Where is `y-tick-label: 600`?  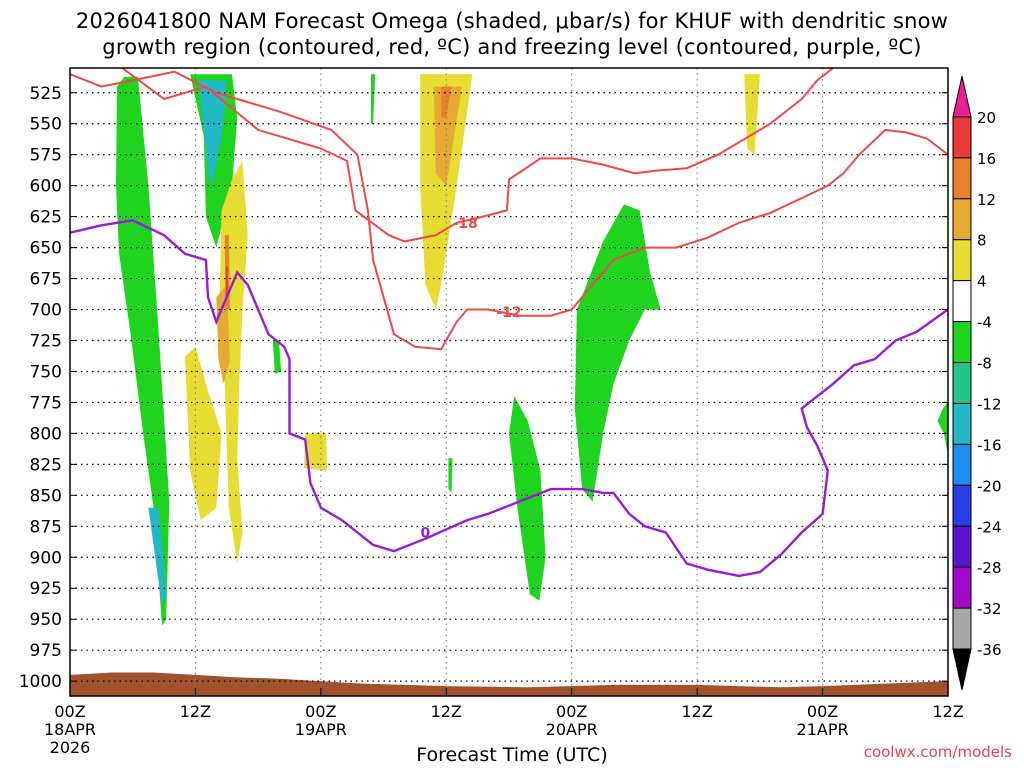
y-tick-label: 600 is located at coordinates (46, 187).